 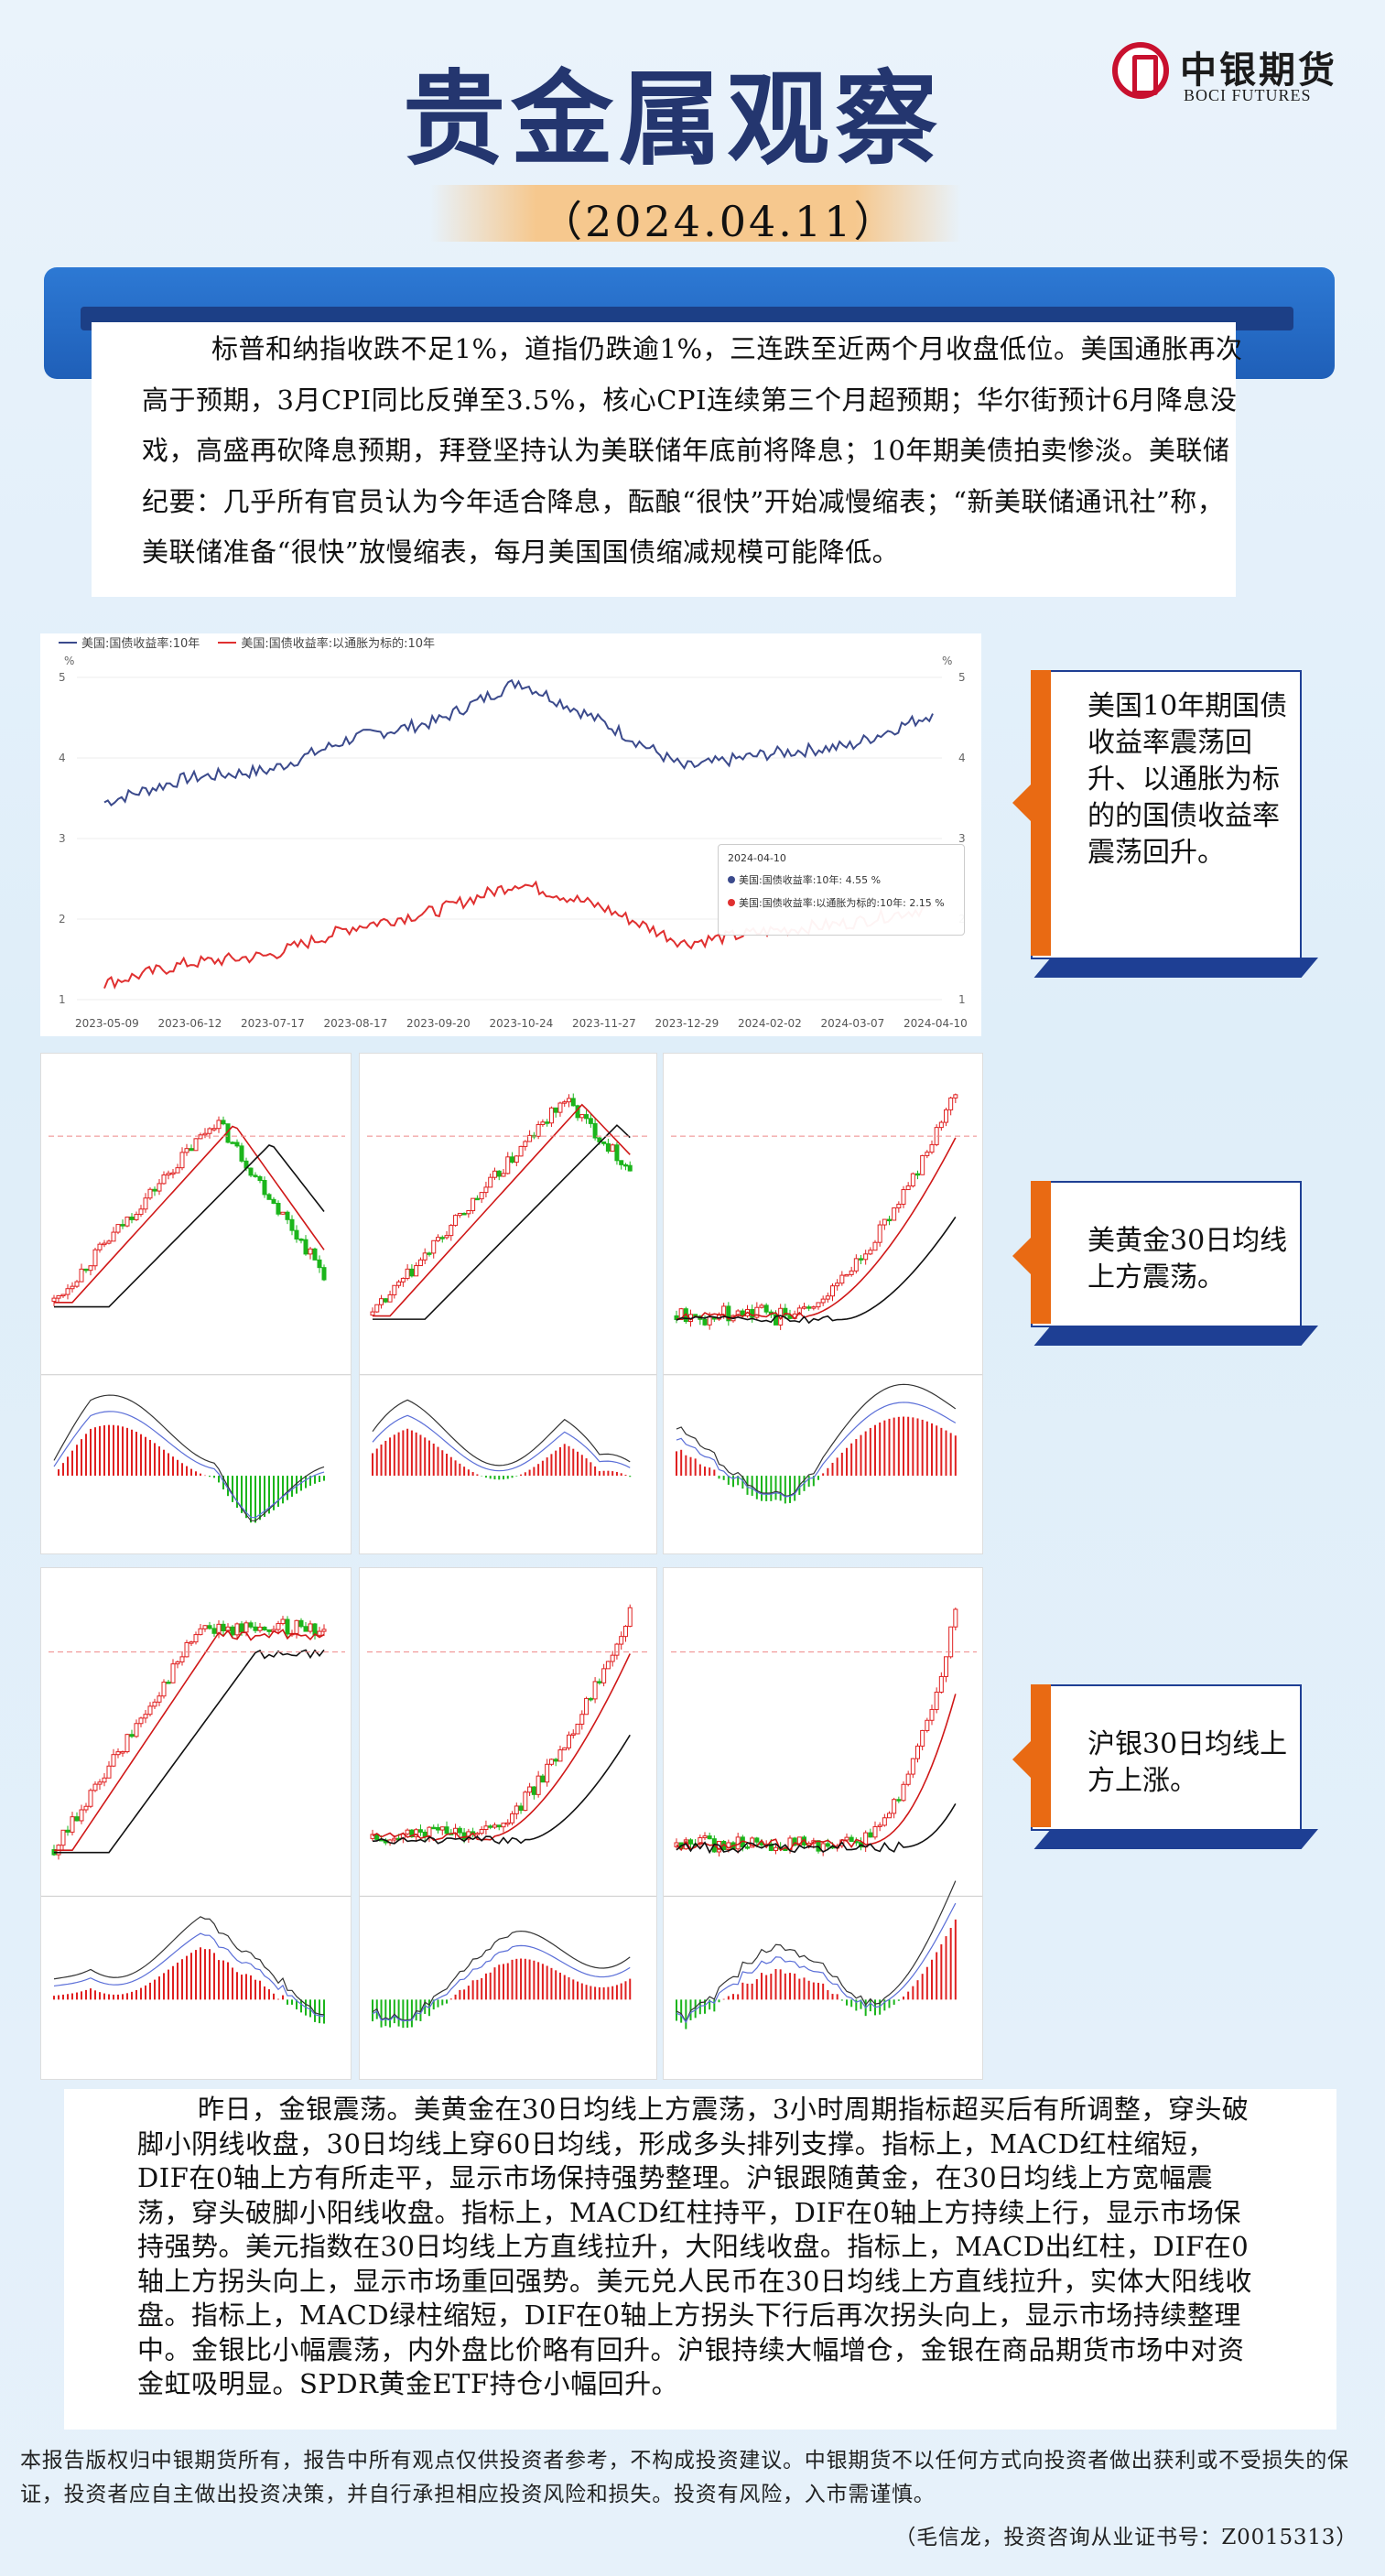 I want to click on page-title: 贵金属观察, so click(x=673, y=120).